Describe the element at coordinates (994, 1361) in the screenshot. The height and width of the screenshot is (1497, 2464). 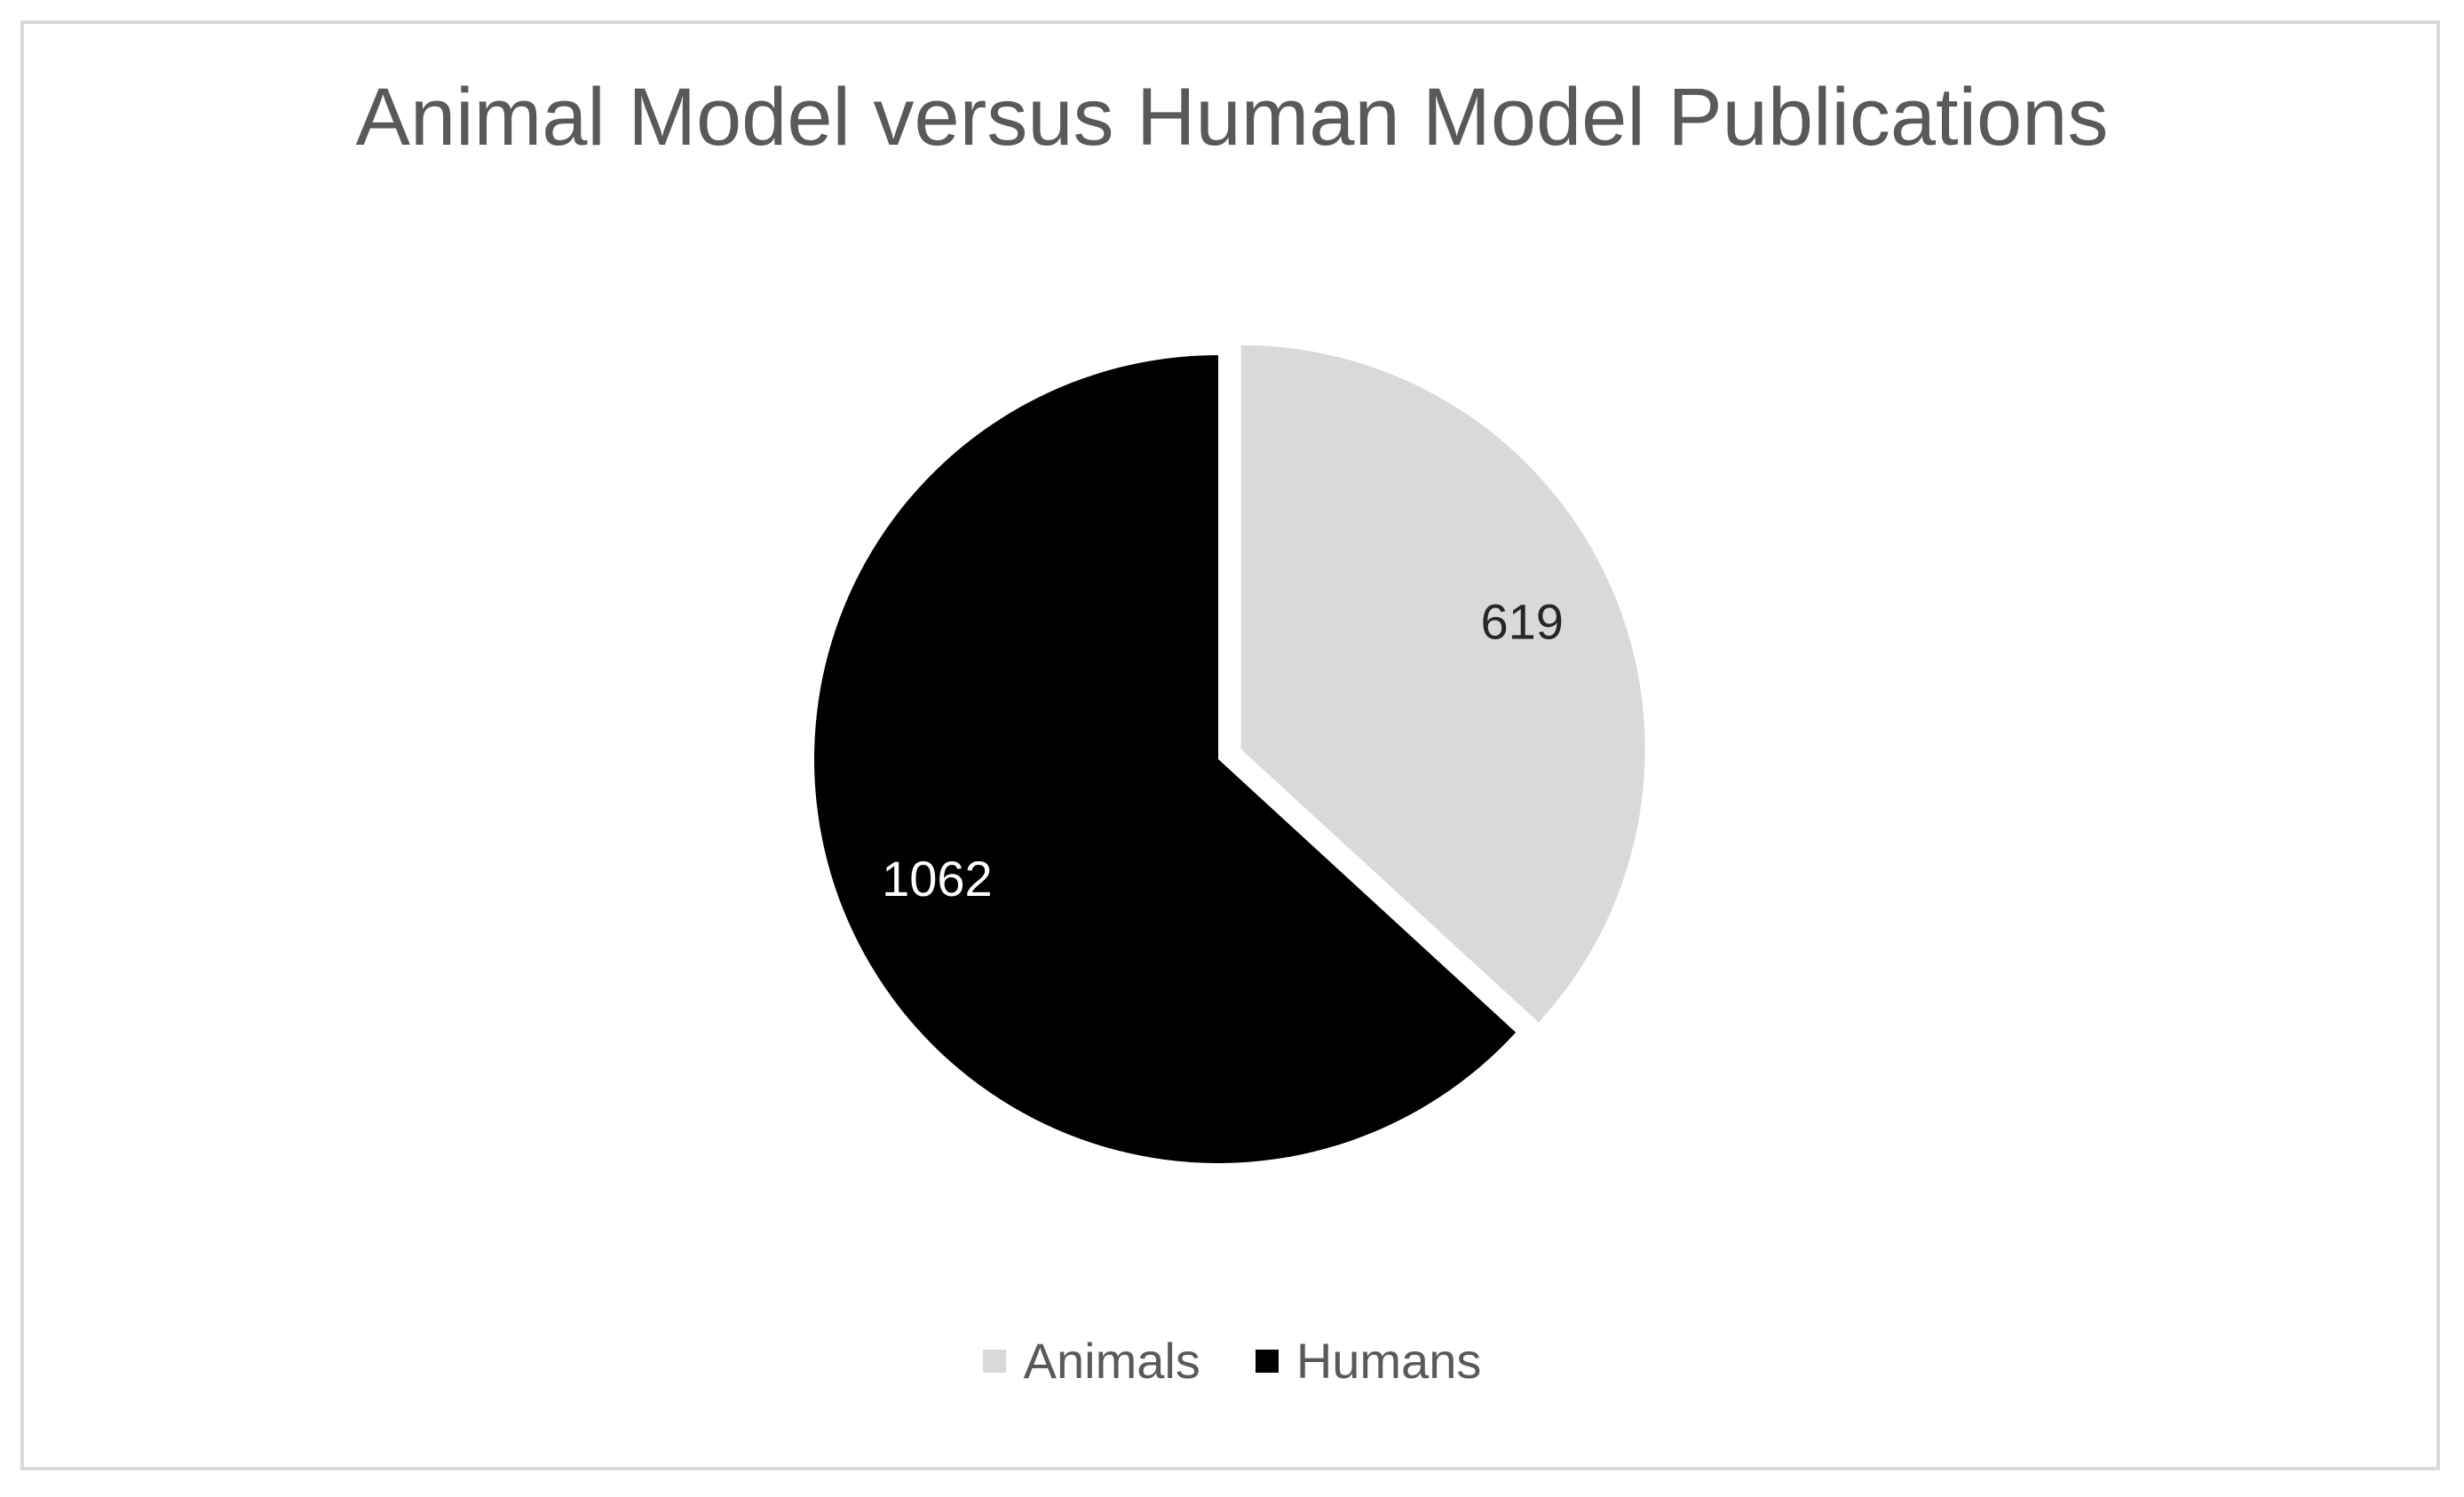
I see `legend-swatch-animals` at that location.